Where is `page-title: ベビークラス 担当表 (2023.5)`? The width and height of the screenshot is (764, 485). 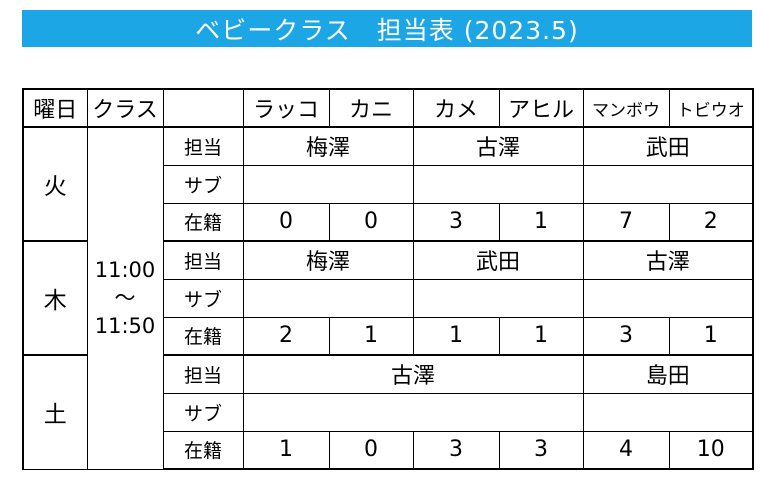
page-title: ベビークラス 担当表 (2023.5) is located at coordinates (387, 28).